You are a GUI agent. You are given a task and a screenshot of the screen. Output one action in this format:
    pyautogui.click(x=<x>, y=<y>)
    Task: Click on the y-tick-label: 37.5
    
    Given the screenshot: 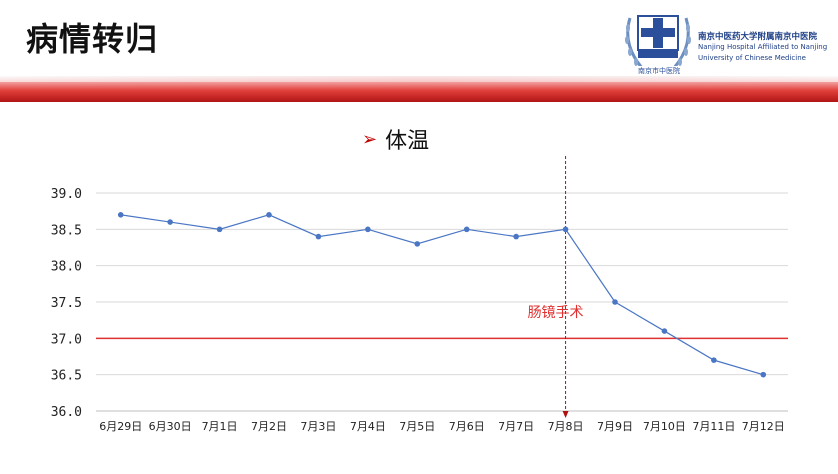 What is the action you would take?
    pyautogui.click(x=66, y=303)
    